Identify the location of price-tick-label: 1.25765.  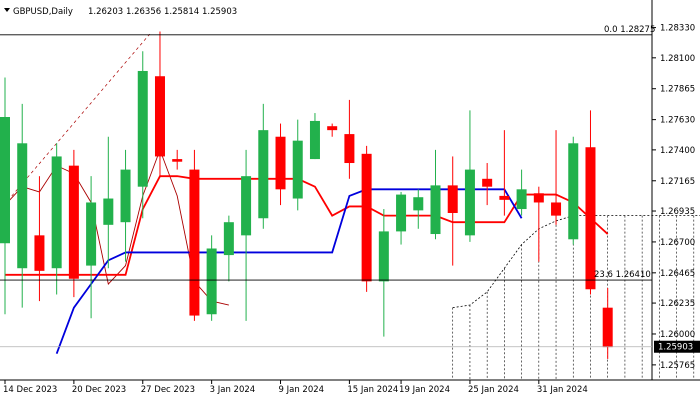
(677, 366).